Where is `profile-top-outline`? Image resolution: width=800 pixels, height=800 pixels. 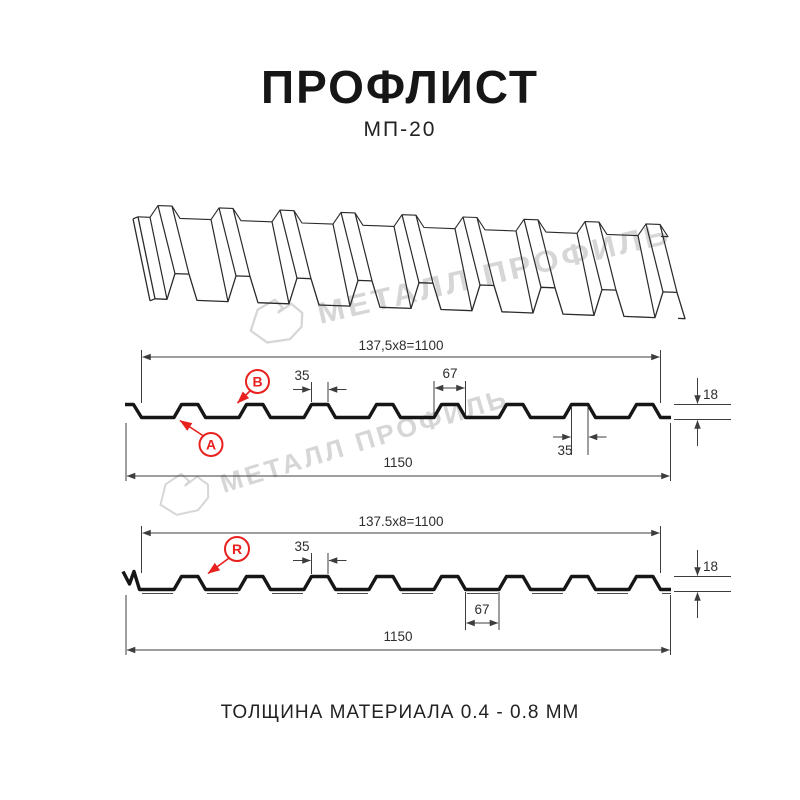
profile-top-outline is located at coordinates (398, 411).